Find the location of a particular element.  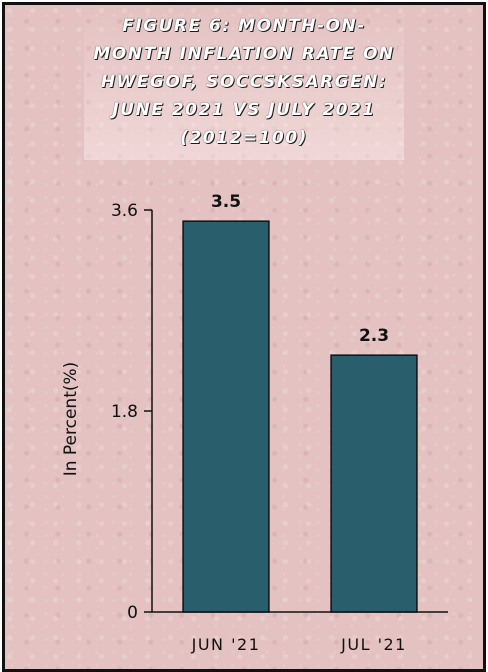

data-label-1: 3.5 is located at coordinates (226, 202).